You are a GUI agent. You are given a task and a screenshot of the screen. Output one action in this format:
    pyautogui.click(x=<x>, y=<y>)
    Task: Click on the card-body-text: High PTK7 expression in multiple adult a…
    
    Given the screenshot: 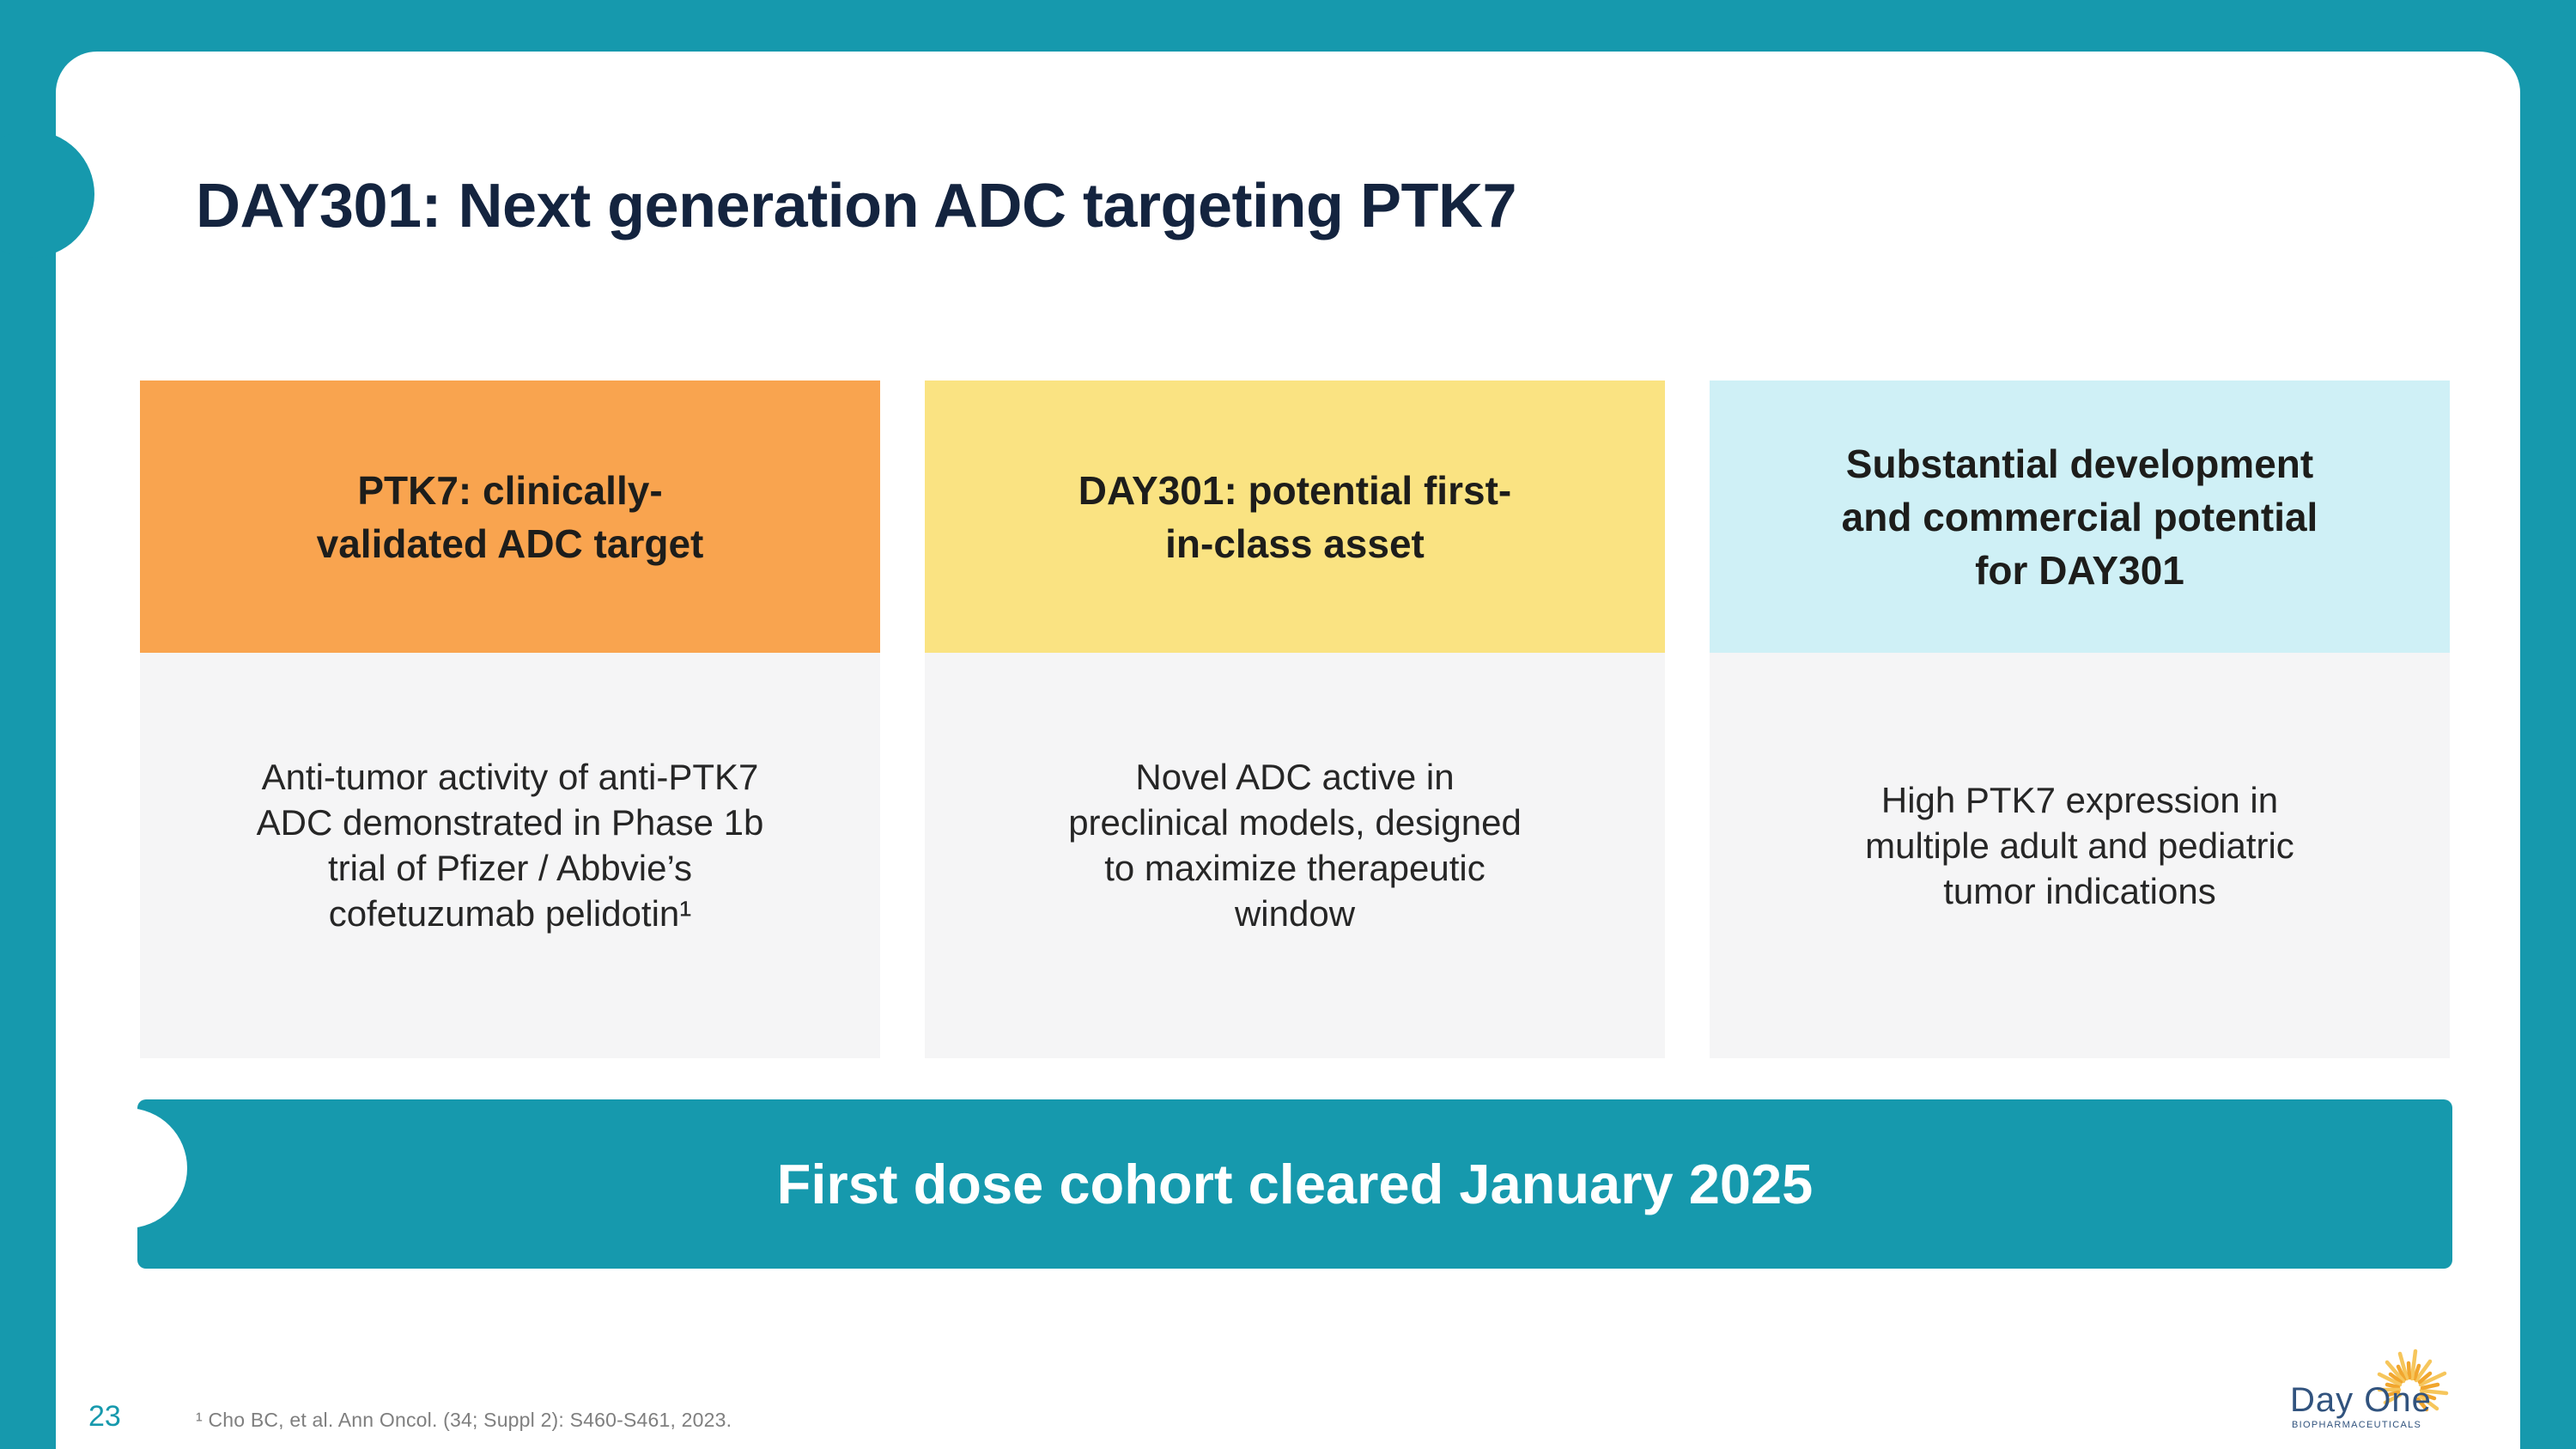 What is the action you would take?
    pyautogui.click(x=2080, y=855)
    